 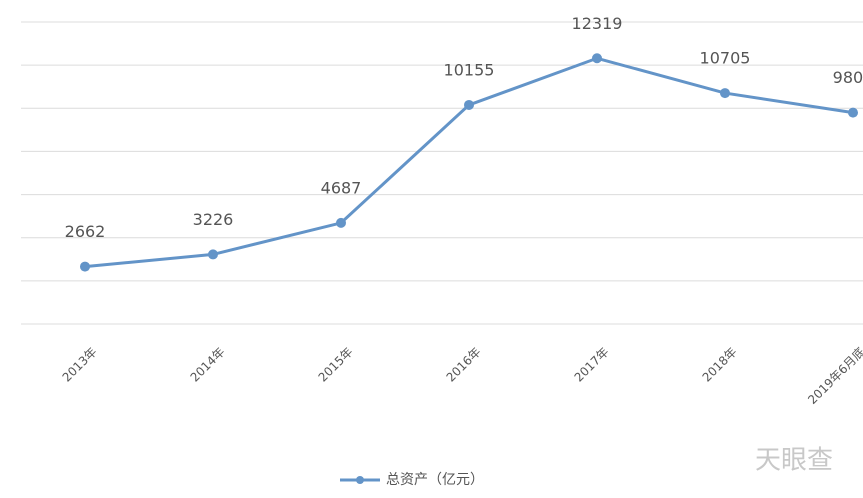 What do you see at coordinates (848, 77) in the screenshot?
I see `data-label: 9800` at bounding box center [848, 77].